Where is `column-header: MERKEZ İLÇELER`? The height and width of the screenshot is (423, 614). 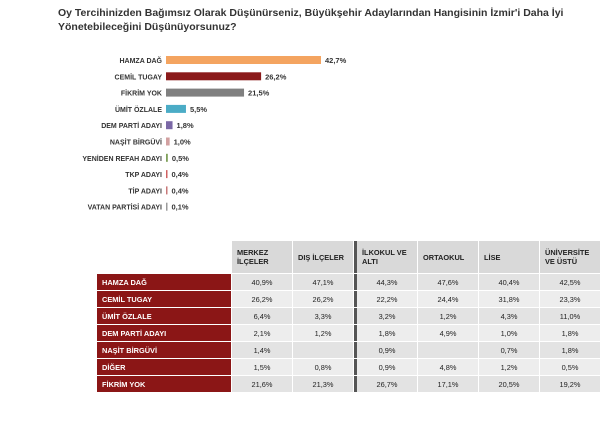
column-header: MERKEZ İLÇELER is located at coordinates (262, 257).